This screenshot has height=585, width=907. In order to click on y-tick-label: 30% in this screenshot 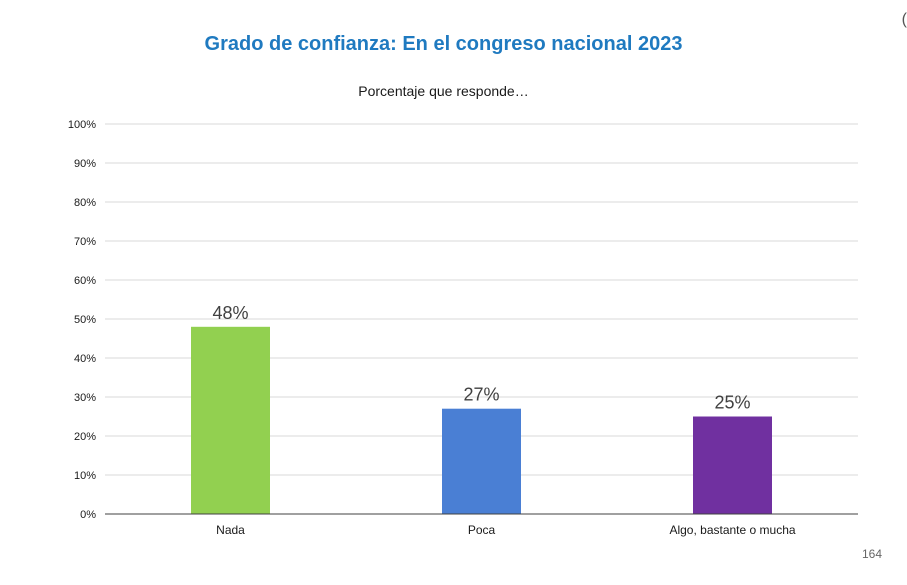, I will do `click(85, 398)`.